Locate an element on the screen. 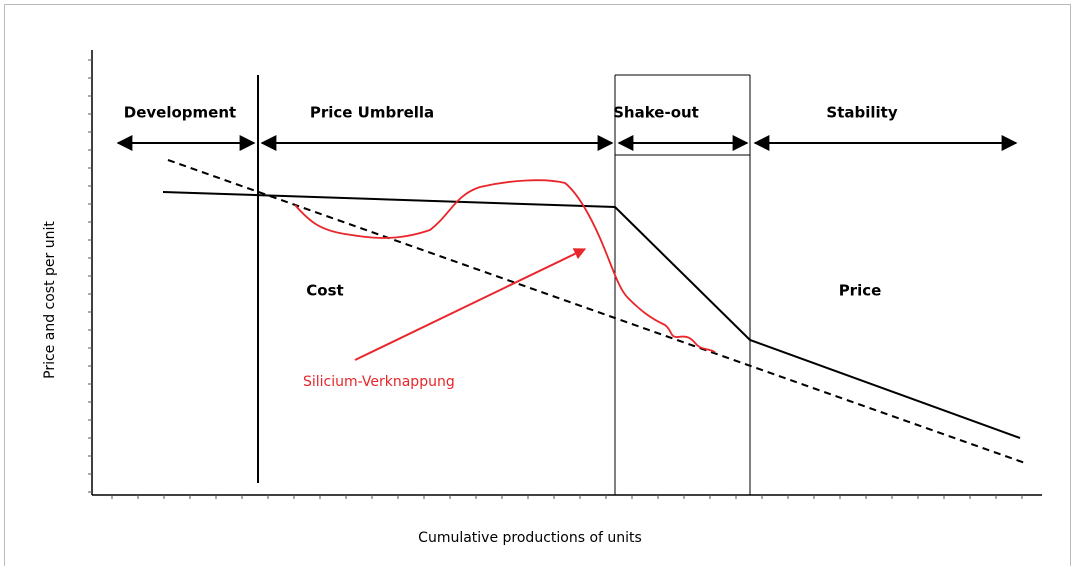 This screenshot has height=566, width=1075. phase-label: Shake-out is located at coordinates (656, 113).